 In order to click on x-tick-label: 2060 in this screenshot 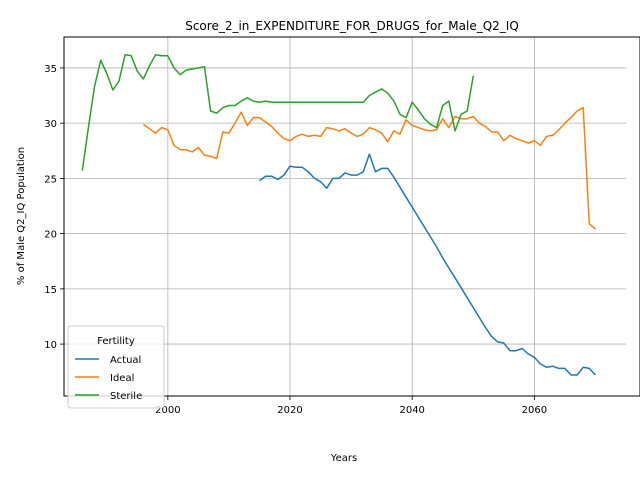, I will do `click(534, 410)`.